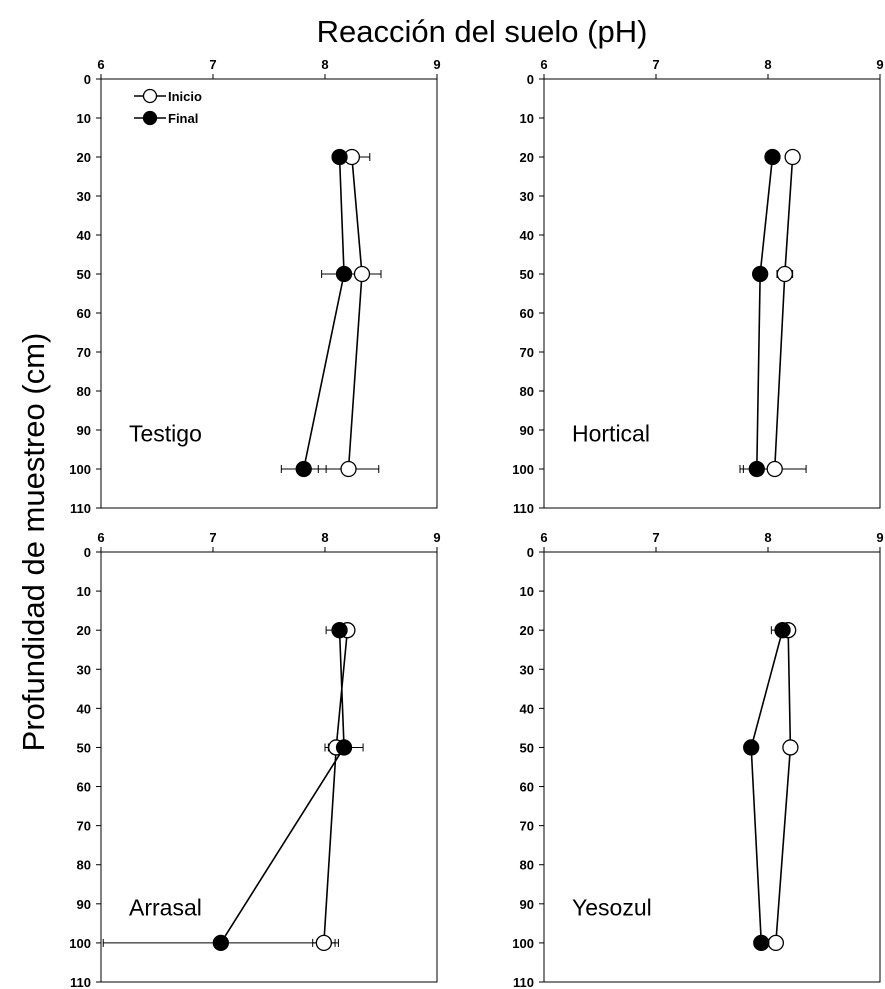  I want to click on panel-label: Yesozul, so click(612, 908).